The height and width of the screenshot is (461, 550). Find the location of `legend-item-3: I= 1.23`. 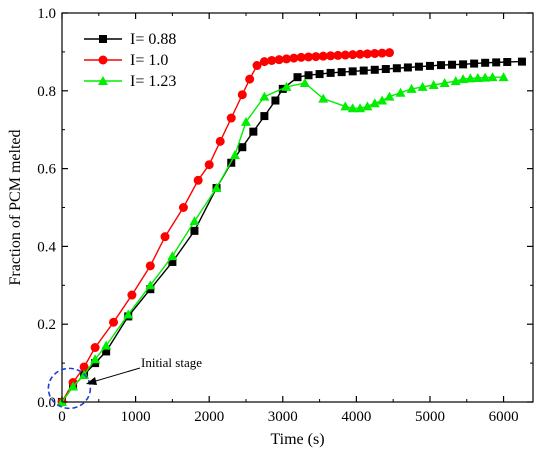

legend-item-3: I= 1.23 is located at coordinates (130, 81).